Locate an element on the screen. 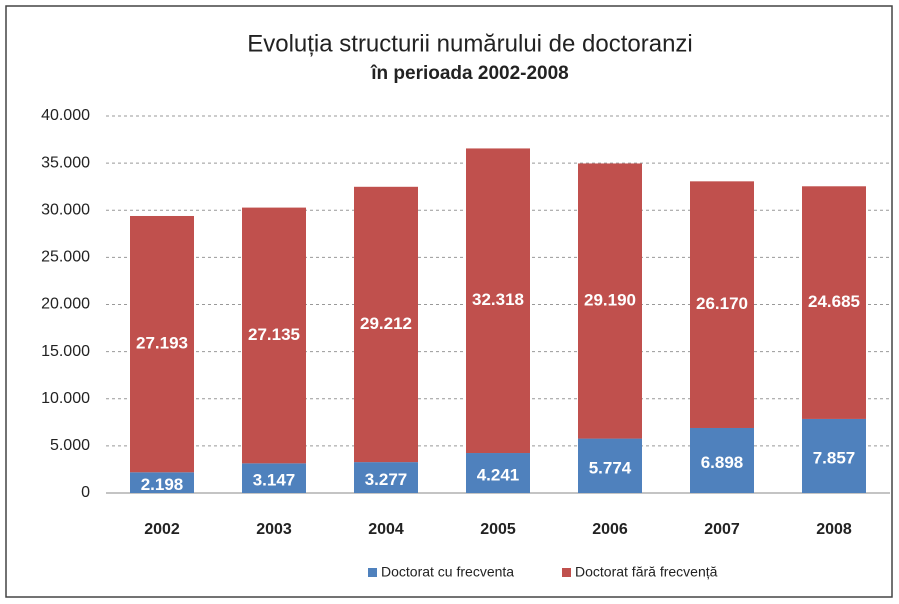 The width and height of the screenshot is (899, 604). value-label: 4.241 is located at coordinates (498, 474).